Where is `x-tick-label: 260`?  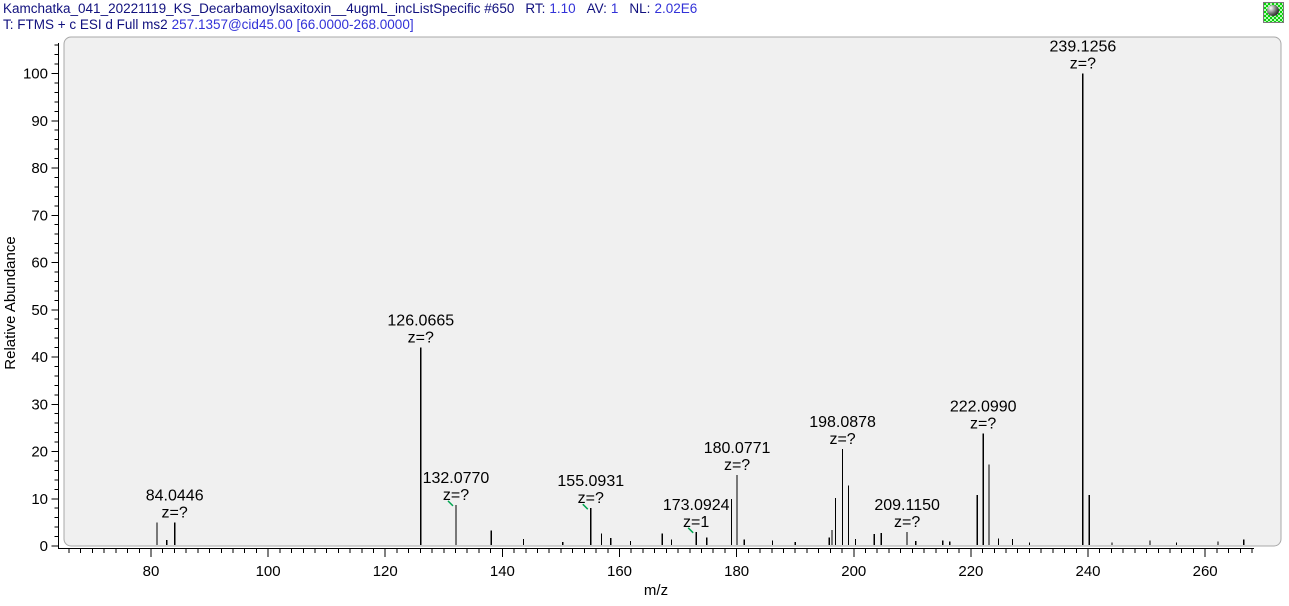 x-tick-label: 260 is located at coordinates (1205, 571).